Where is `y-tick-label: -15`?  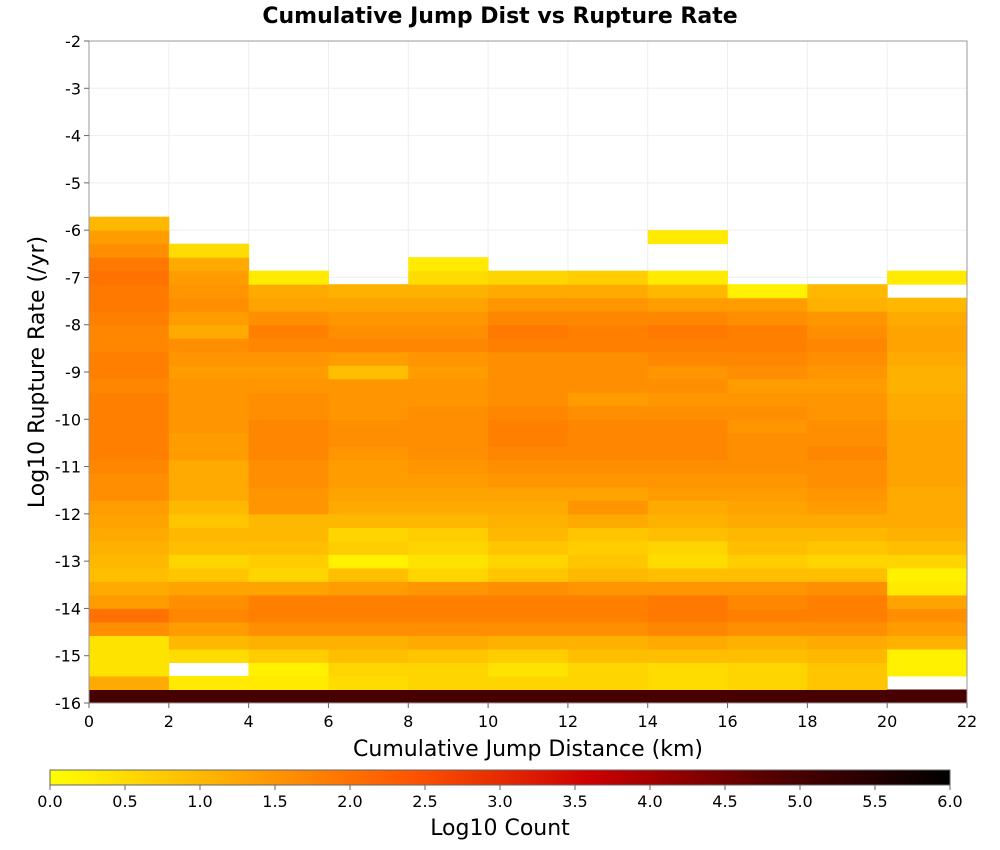 y-tick-label: -15 is located at coordinates (68, 656).